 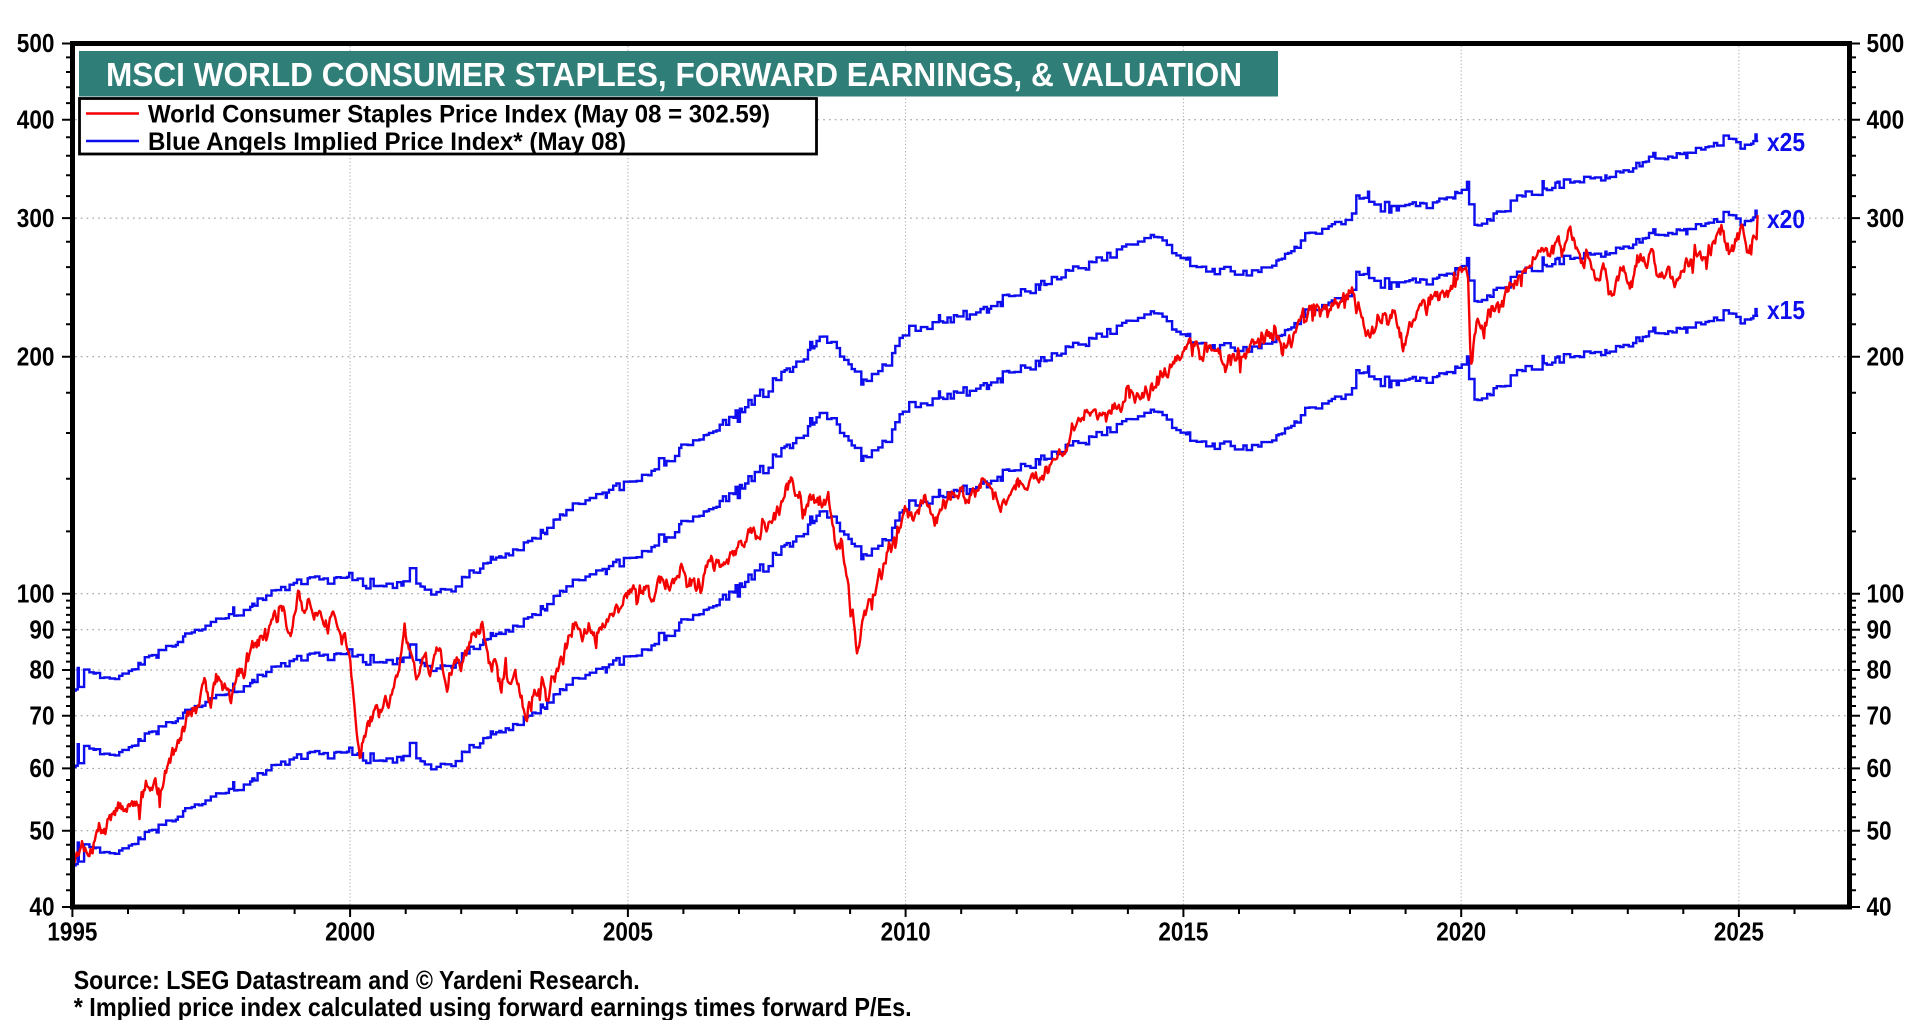 I want to click on svg-text: 2000, so click(x=350, y=932).